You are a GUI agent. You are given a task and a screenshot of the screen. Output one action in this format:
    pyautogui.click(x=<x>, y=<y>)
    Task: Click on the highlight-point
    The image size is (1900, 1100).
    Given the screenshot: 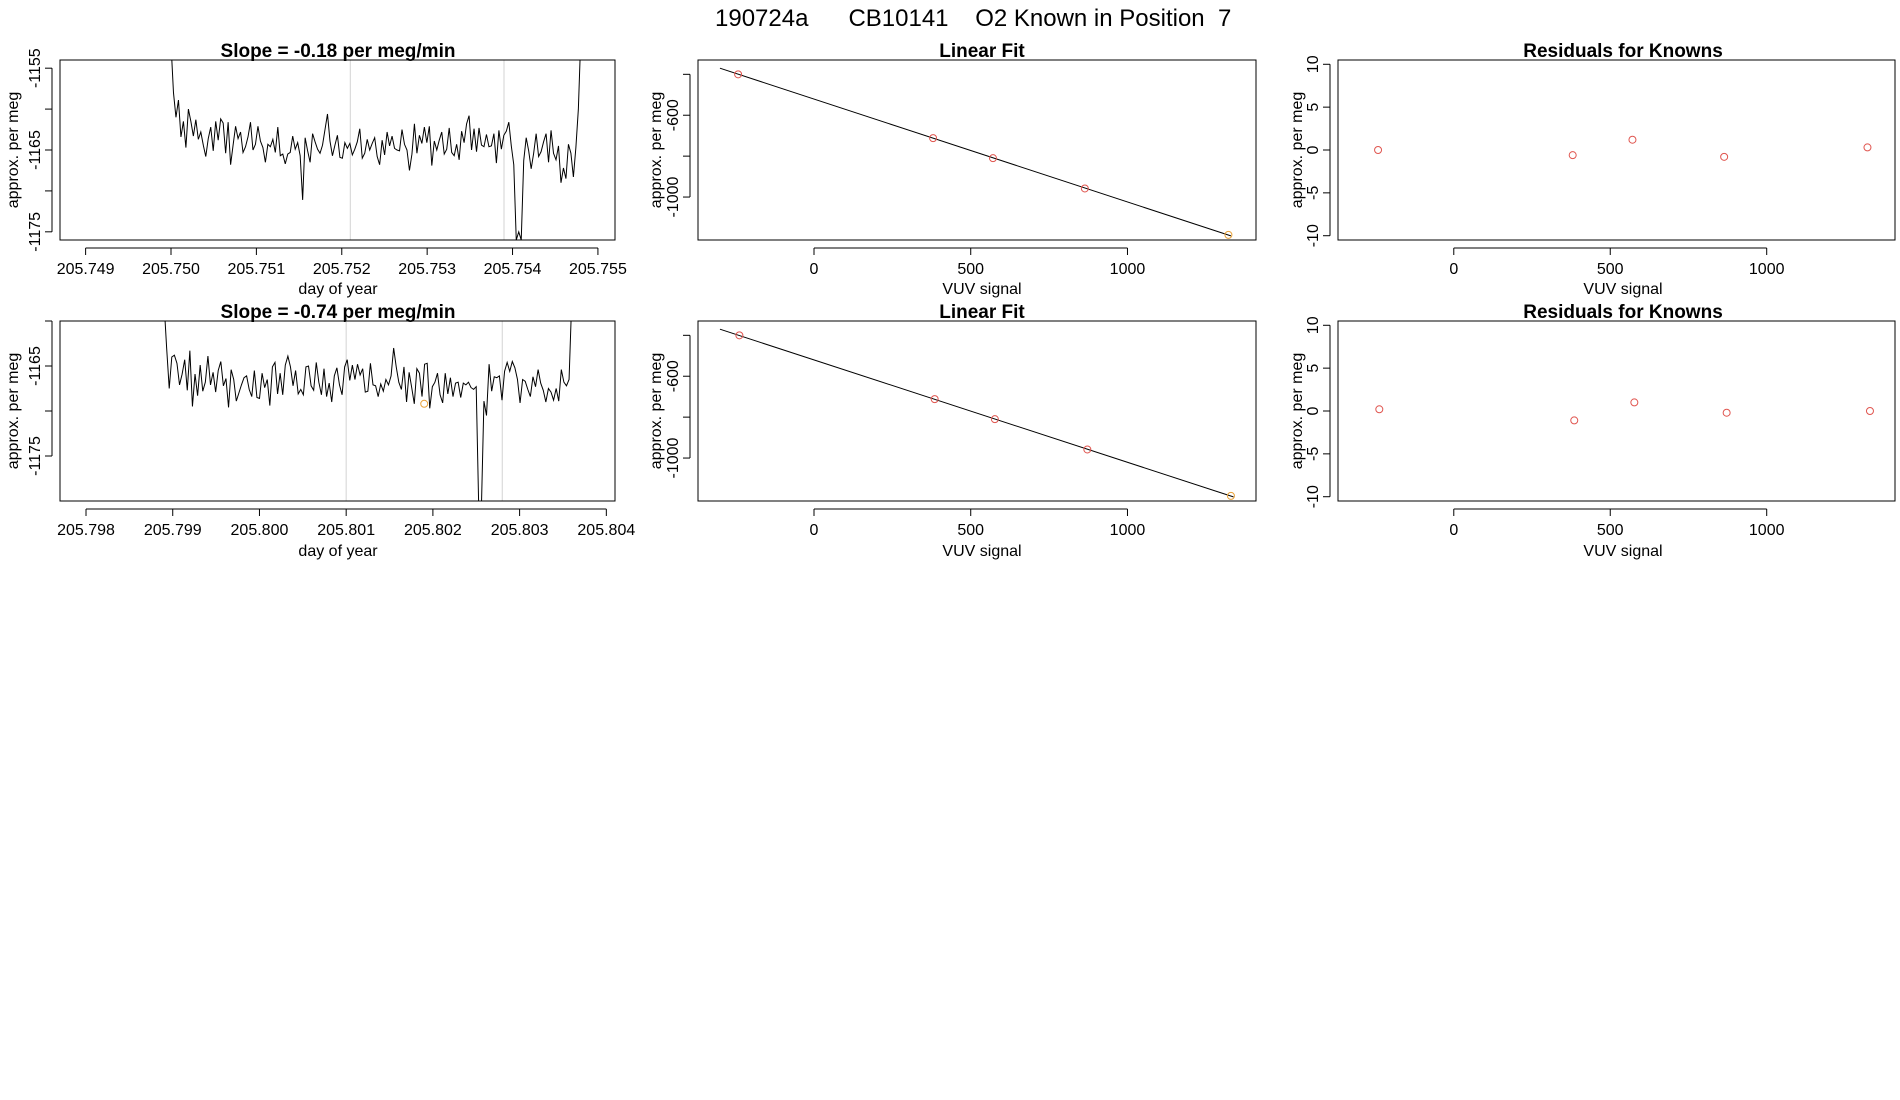 What is the action you would take?
    pyautogui.click(x=424, y=403)
    